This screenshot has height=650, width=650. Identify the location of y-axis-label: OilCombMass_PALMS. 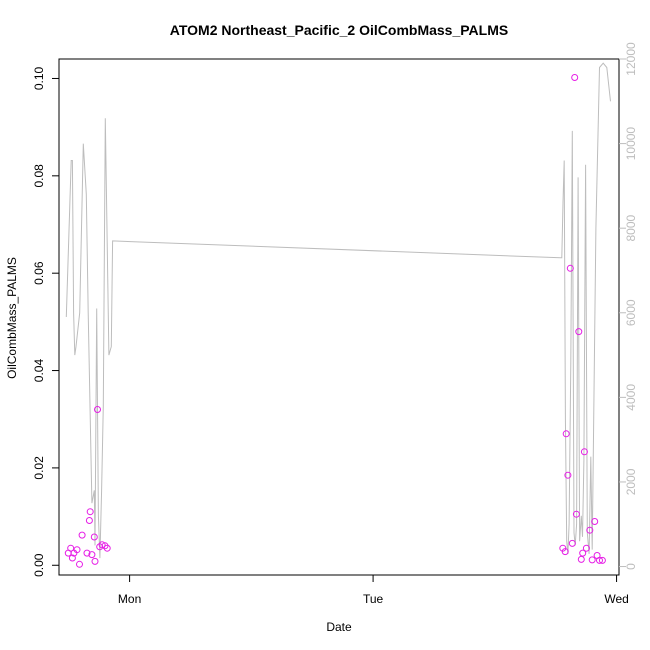
(12, 318).